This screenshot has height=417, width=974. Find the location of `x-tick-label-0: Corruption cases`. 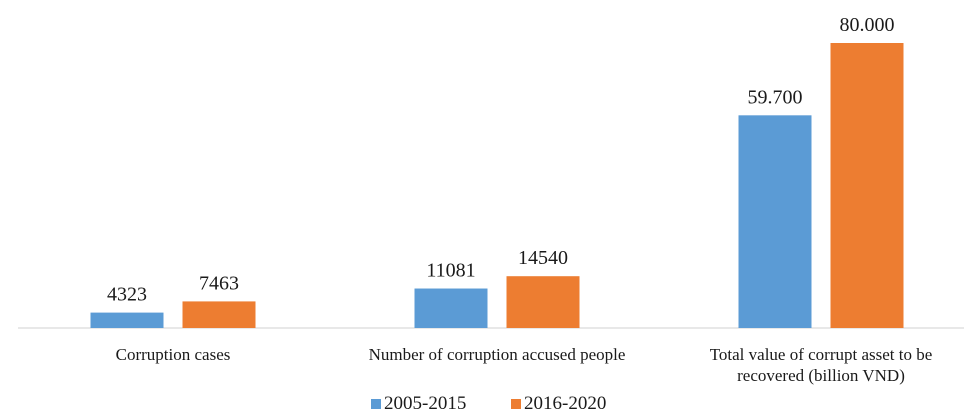

x-tick-label-0: Corruption cases is located at coordinates (173, 354).